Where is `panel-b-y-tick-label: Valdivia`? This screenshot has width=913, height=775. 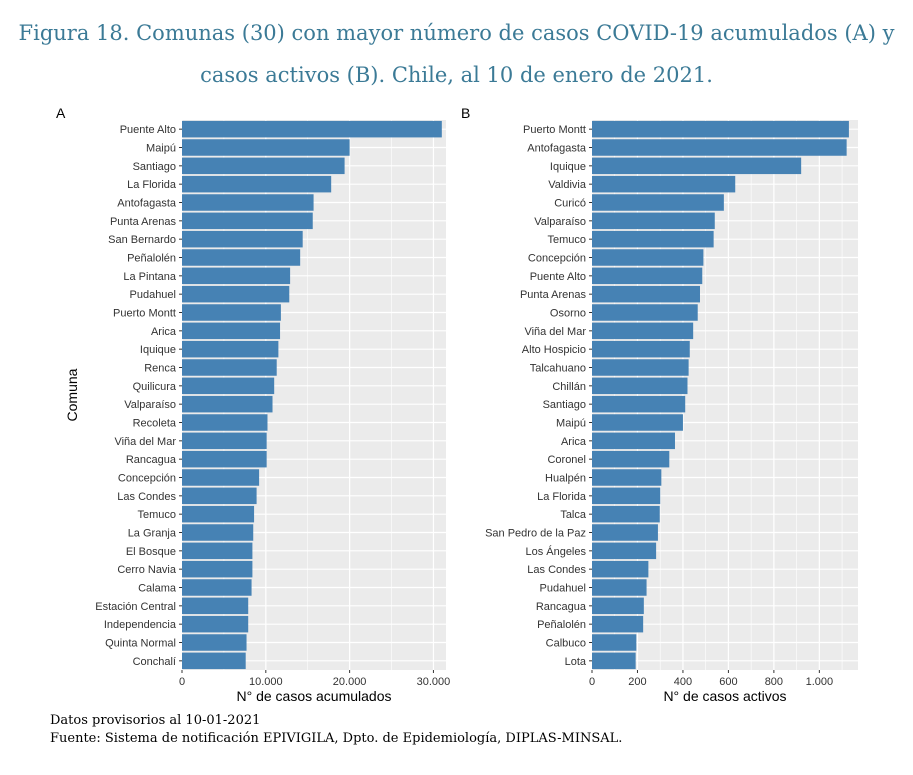 panel-b-y-tick-label: Valdivia is located at coordinates (567, 185).